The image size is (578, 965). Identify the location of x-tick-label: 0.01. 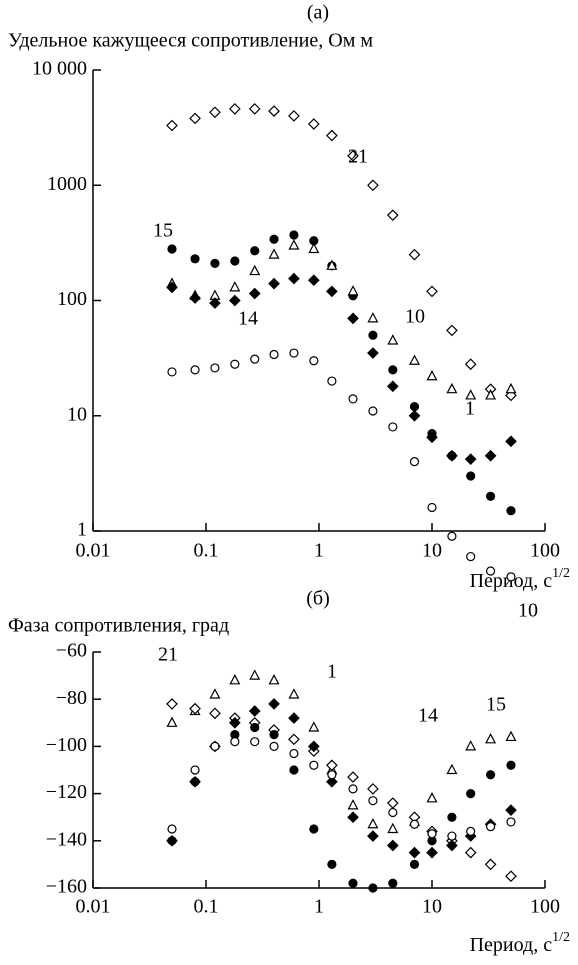
(93, 907).